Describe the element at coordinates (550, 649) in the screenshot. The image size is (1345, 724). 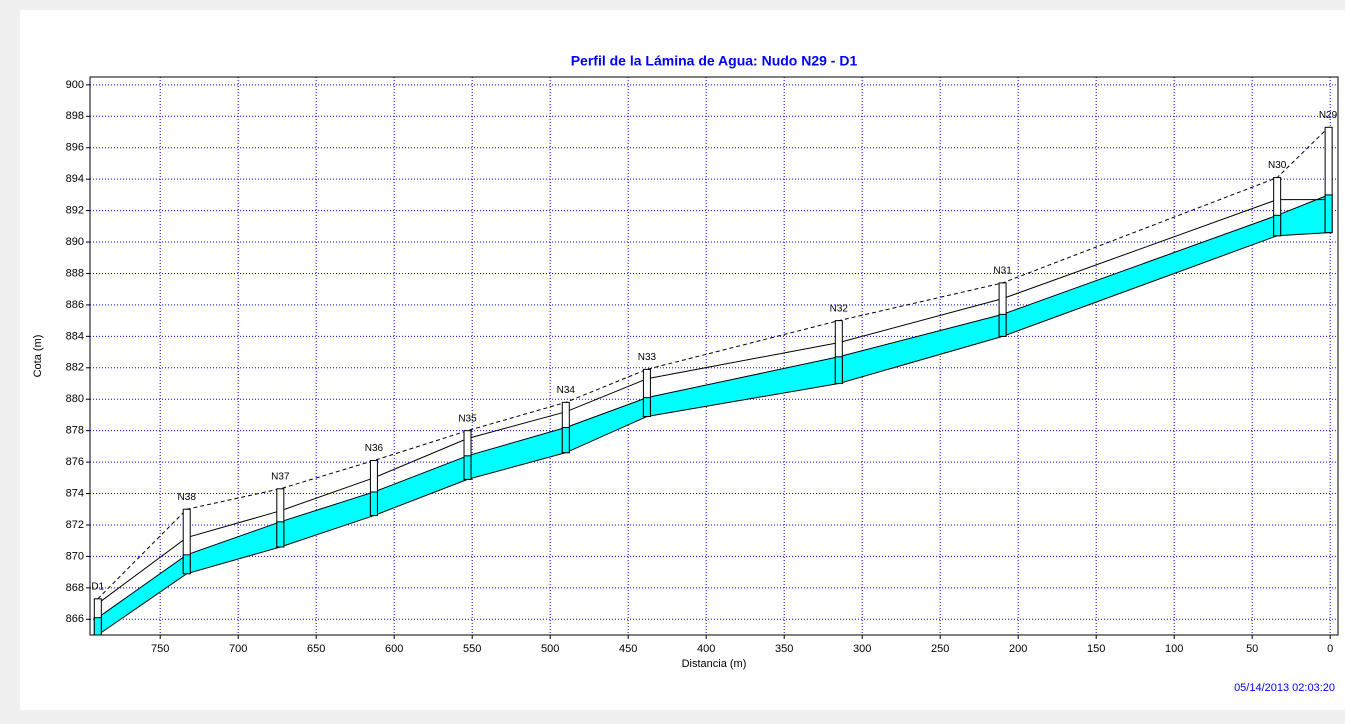
I see `x-tick-label: 500` at that location.